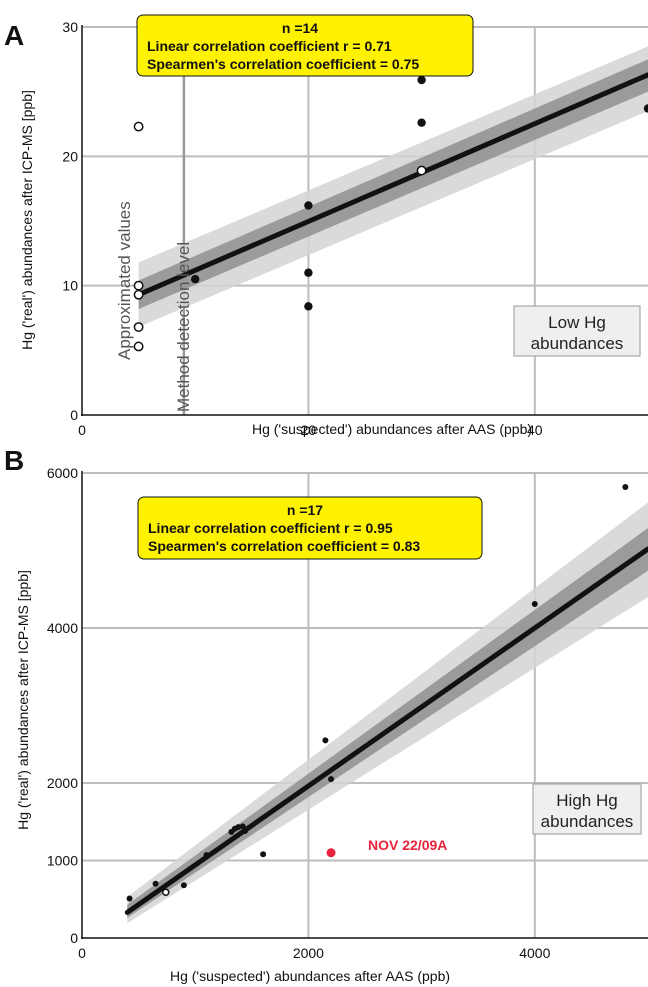  I want to click on panel-b-stat-linear: Linear correlation coefficient r = 0.95, so click(270, 528).